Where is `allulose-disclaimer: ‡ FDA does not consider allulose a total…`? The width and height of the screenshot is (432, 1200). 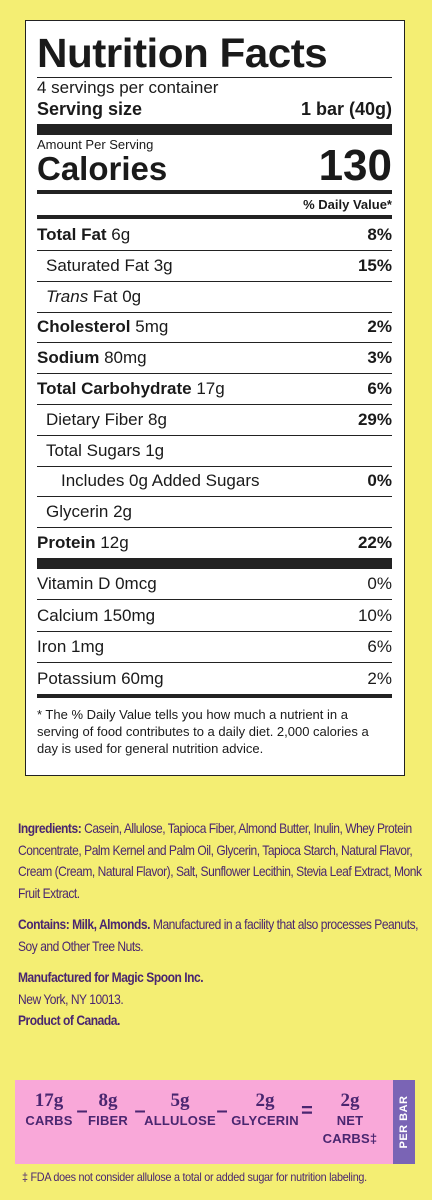 allulose-disclaimer: ‡ FDA does not consider allulose a total… is located at coordinates (194, 1177).